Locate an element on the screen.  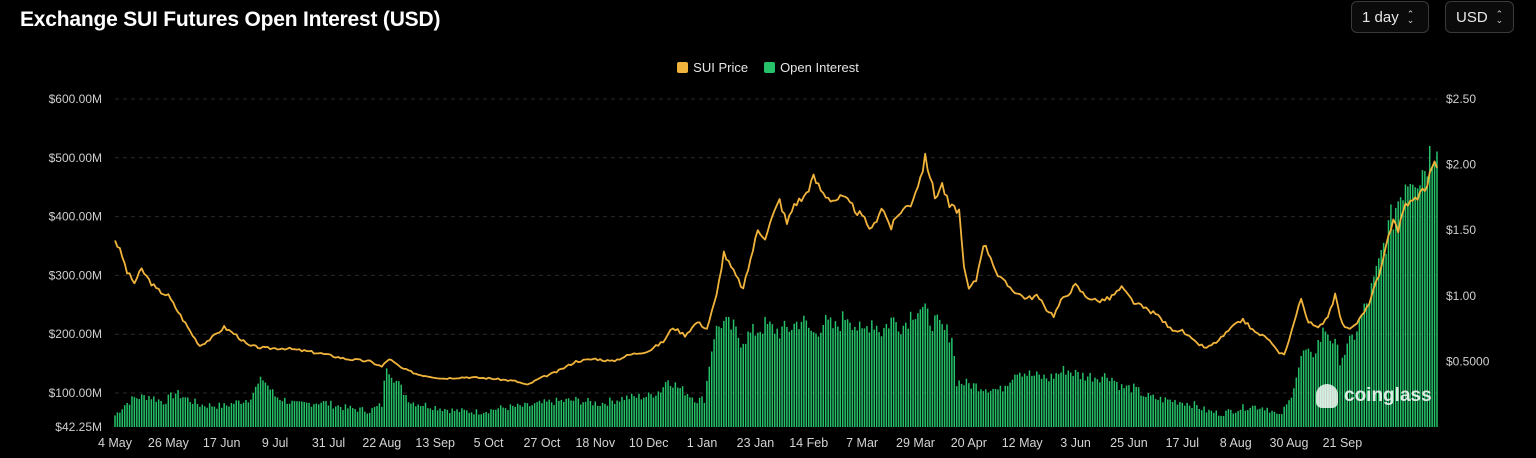
x-tick-label: 25 Jun is located at coordinates (1129, 443).